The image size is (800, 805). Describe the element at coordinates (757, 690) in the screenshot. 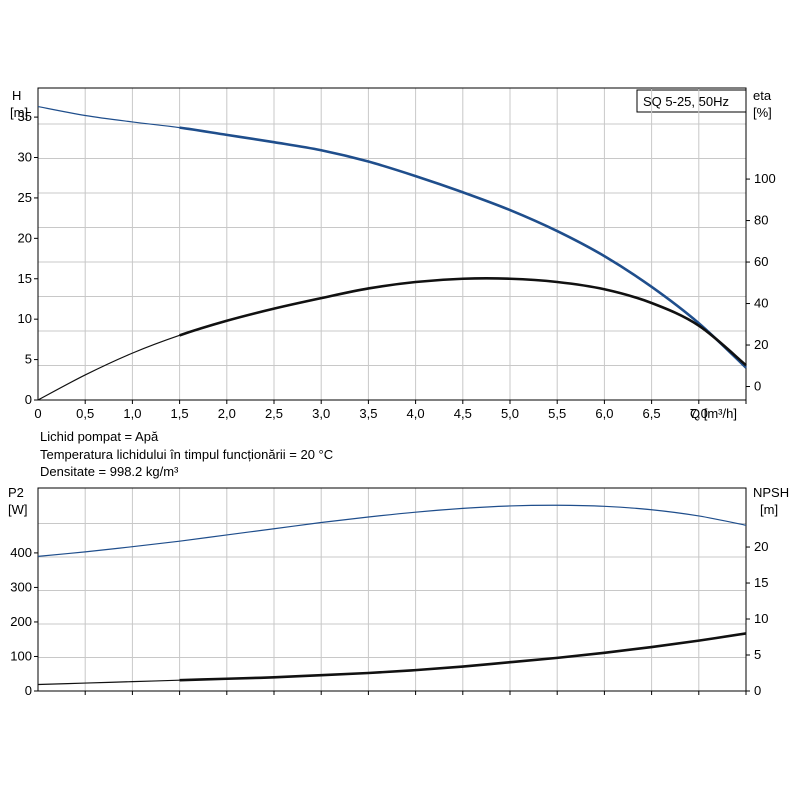

I see `bottom-right-tick-label: 0` at that location.